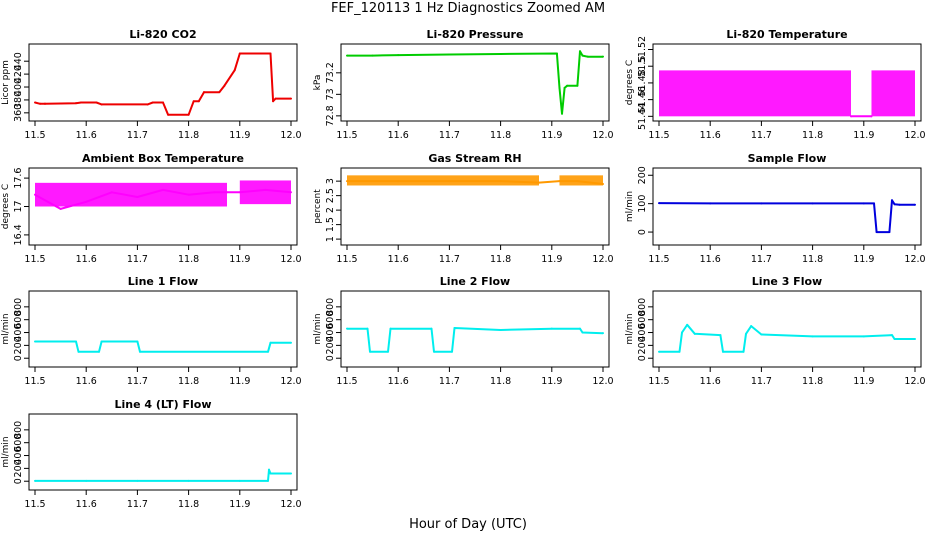  What do you see at coordinates (474, 158) in the screenshot?
I see `panel-title: Gas Stream RH` at bounding box center [474, 158].